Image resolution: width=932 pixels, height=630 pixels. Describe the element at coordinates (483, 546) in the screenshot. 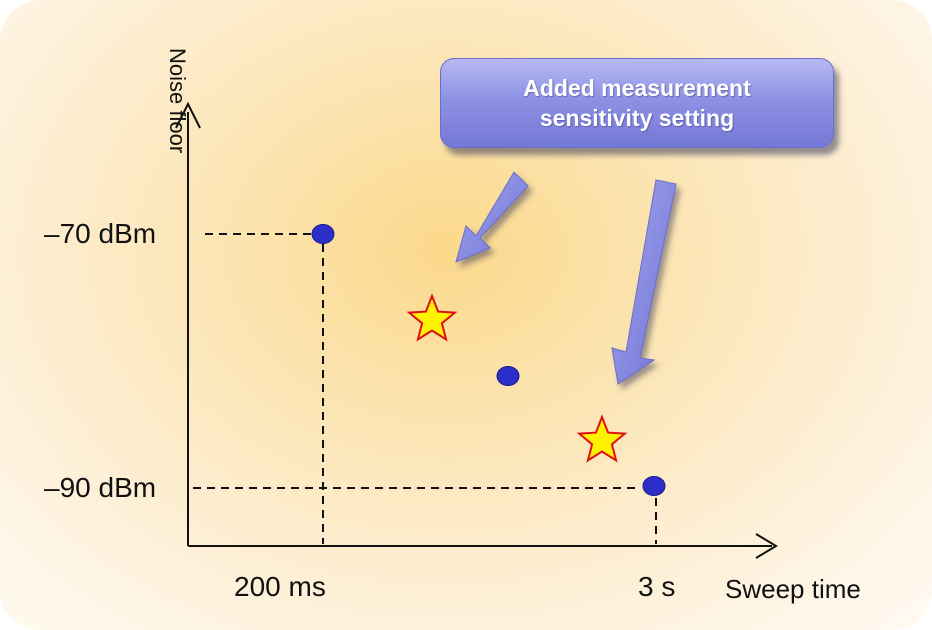

I see `x-axis` at that location.